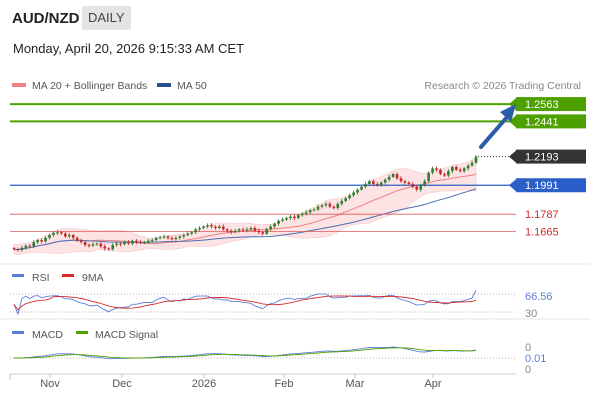 This screenshot has height=400, width=590. I want to click on level-tag-current, so click(551, 156).